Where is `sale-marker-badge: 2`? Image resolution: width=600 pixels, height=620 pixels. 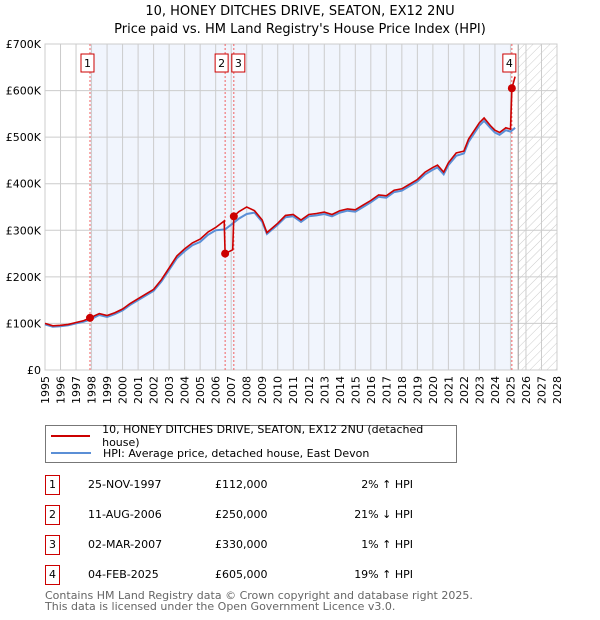
sale-marker-badge: 2 is located at coordinates (52, 515).